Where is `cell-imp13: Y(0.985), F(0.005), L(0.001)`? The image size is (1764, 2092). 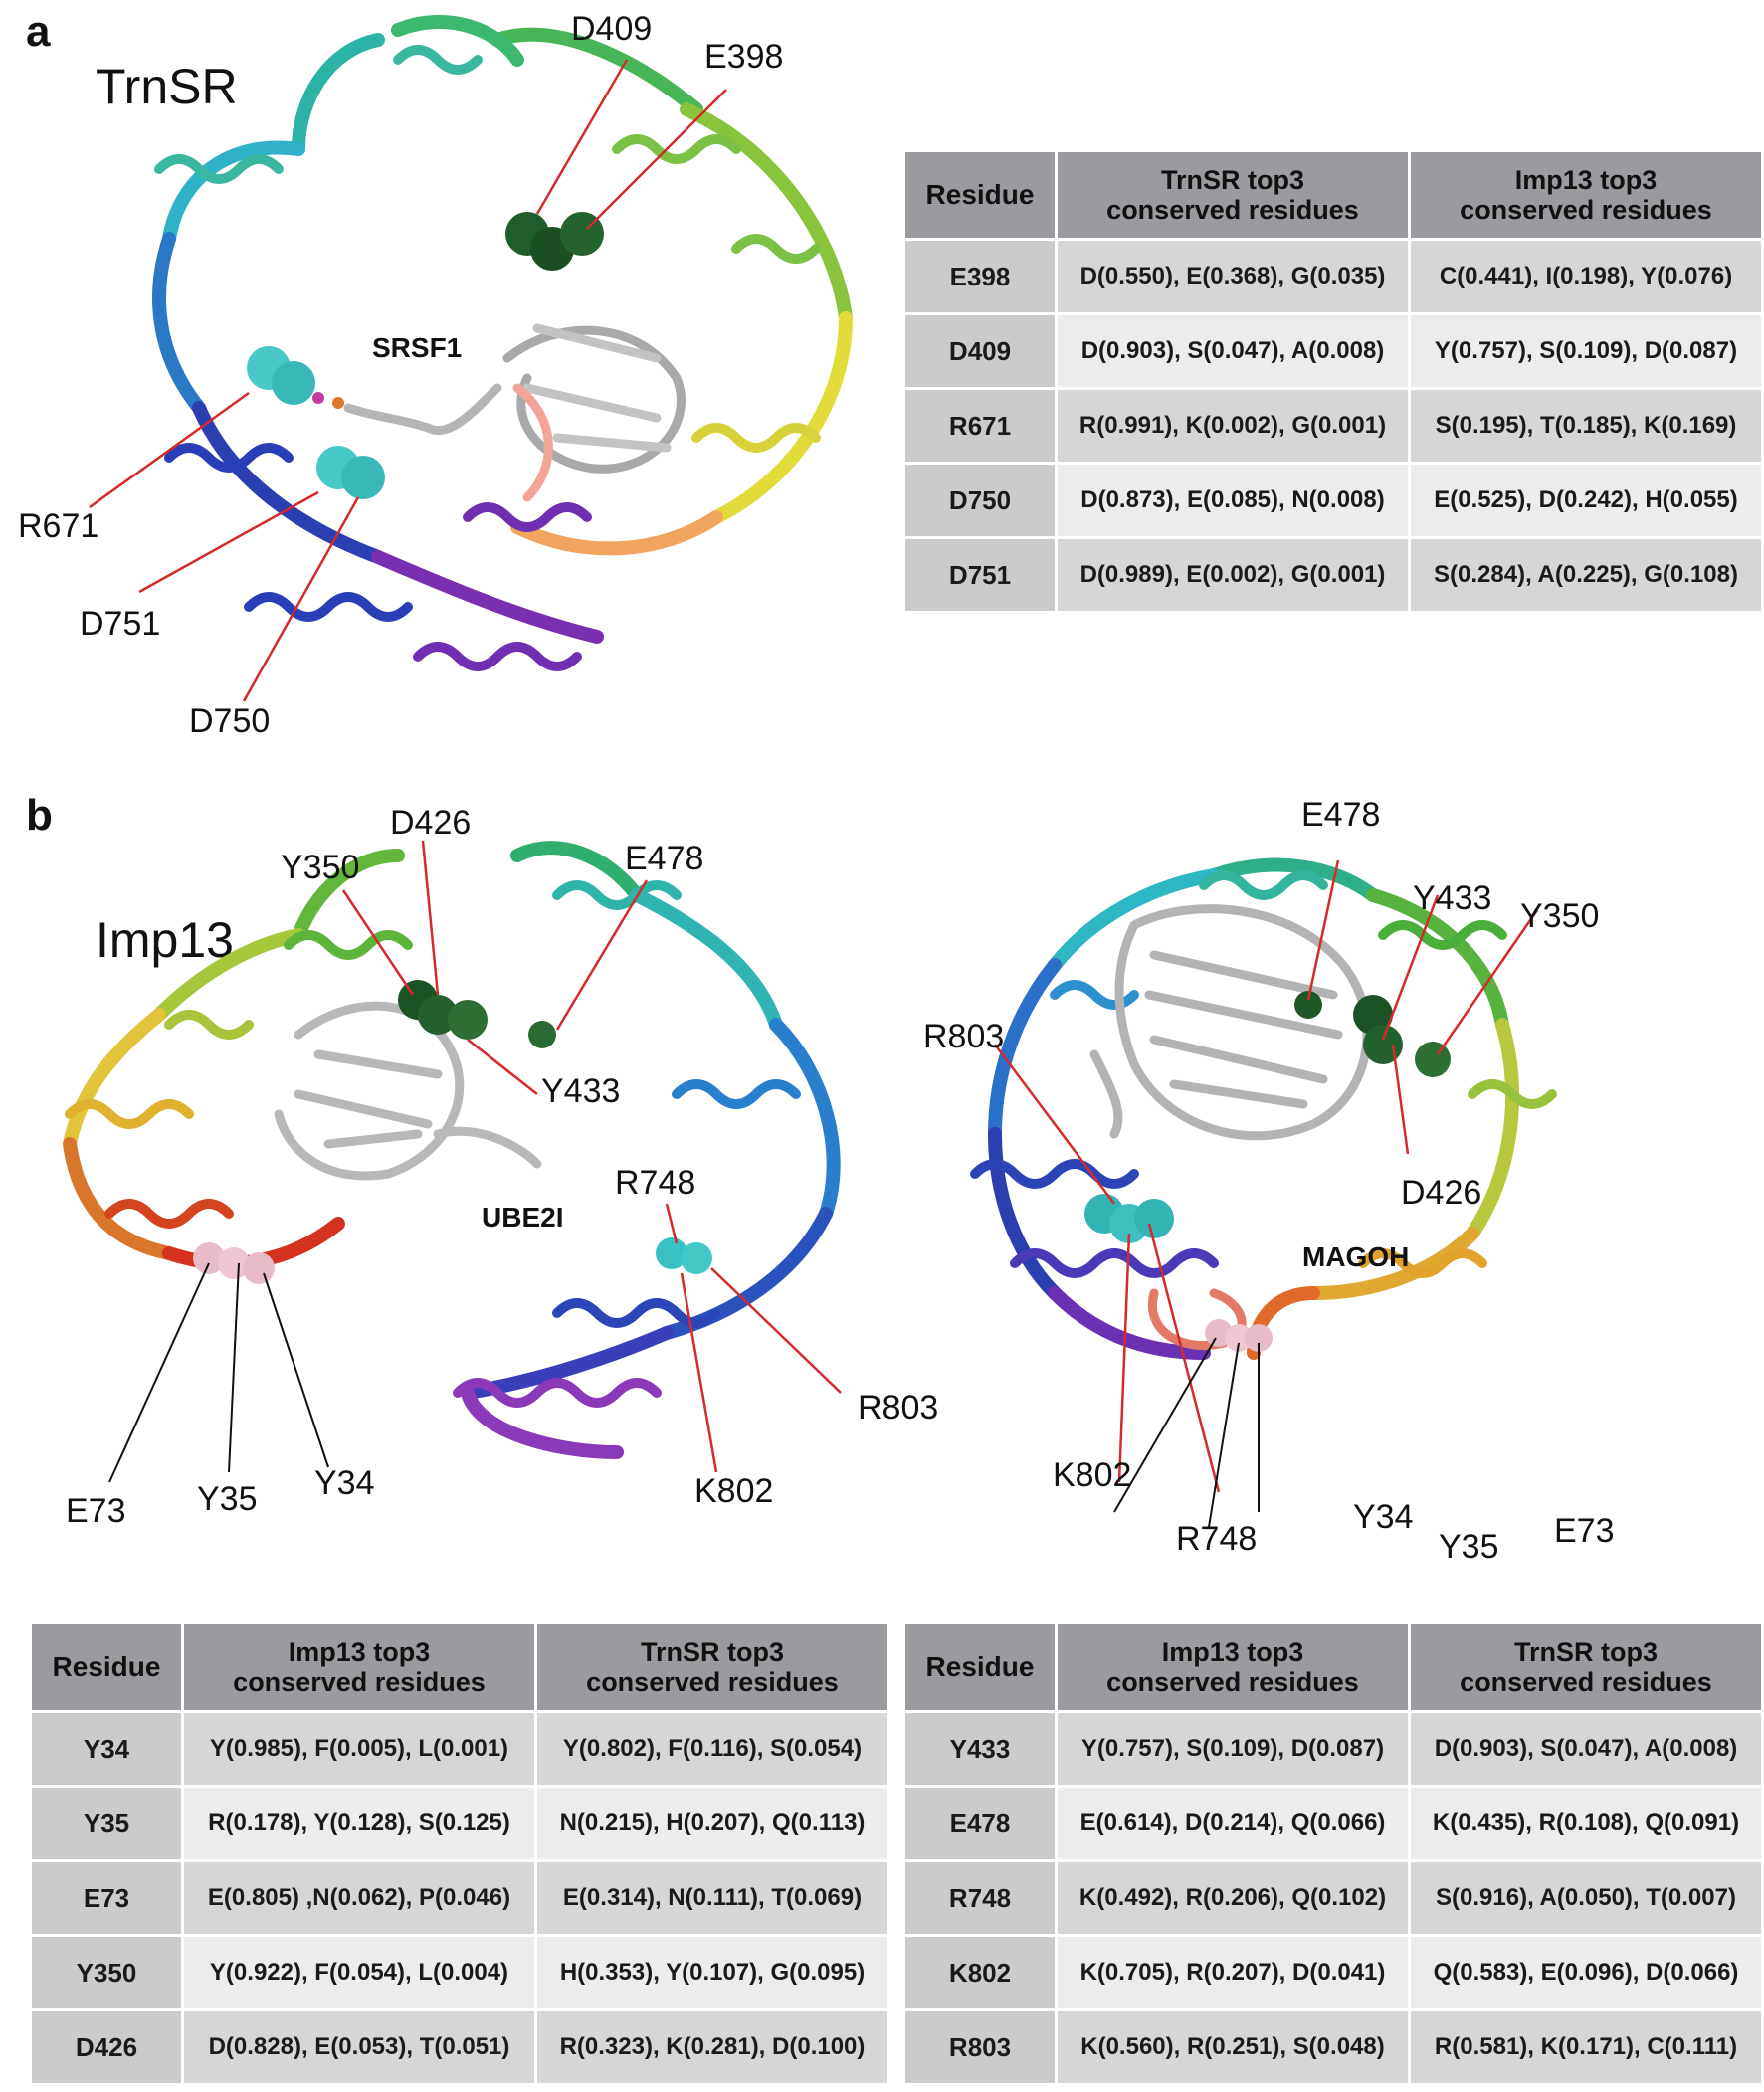 cell-imp13: Y(0.985), F(0.005), L(0.001) is located at coordinates (359, 1749).